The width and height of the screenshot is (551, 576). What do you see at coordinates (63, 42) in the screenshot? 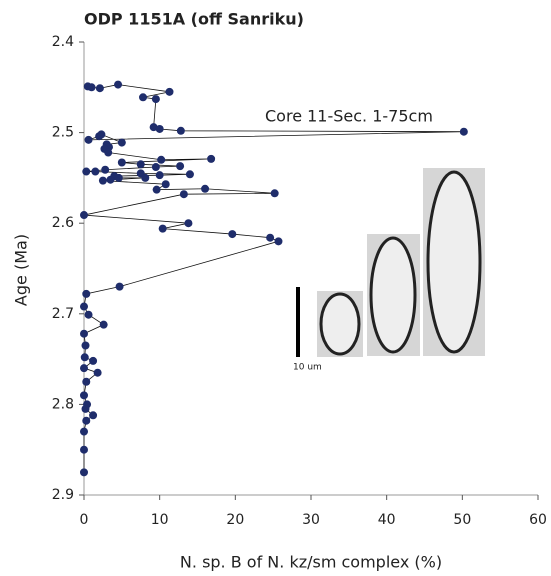
I see `y-tick-label: 2.4` at bounding box center [63, 42].